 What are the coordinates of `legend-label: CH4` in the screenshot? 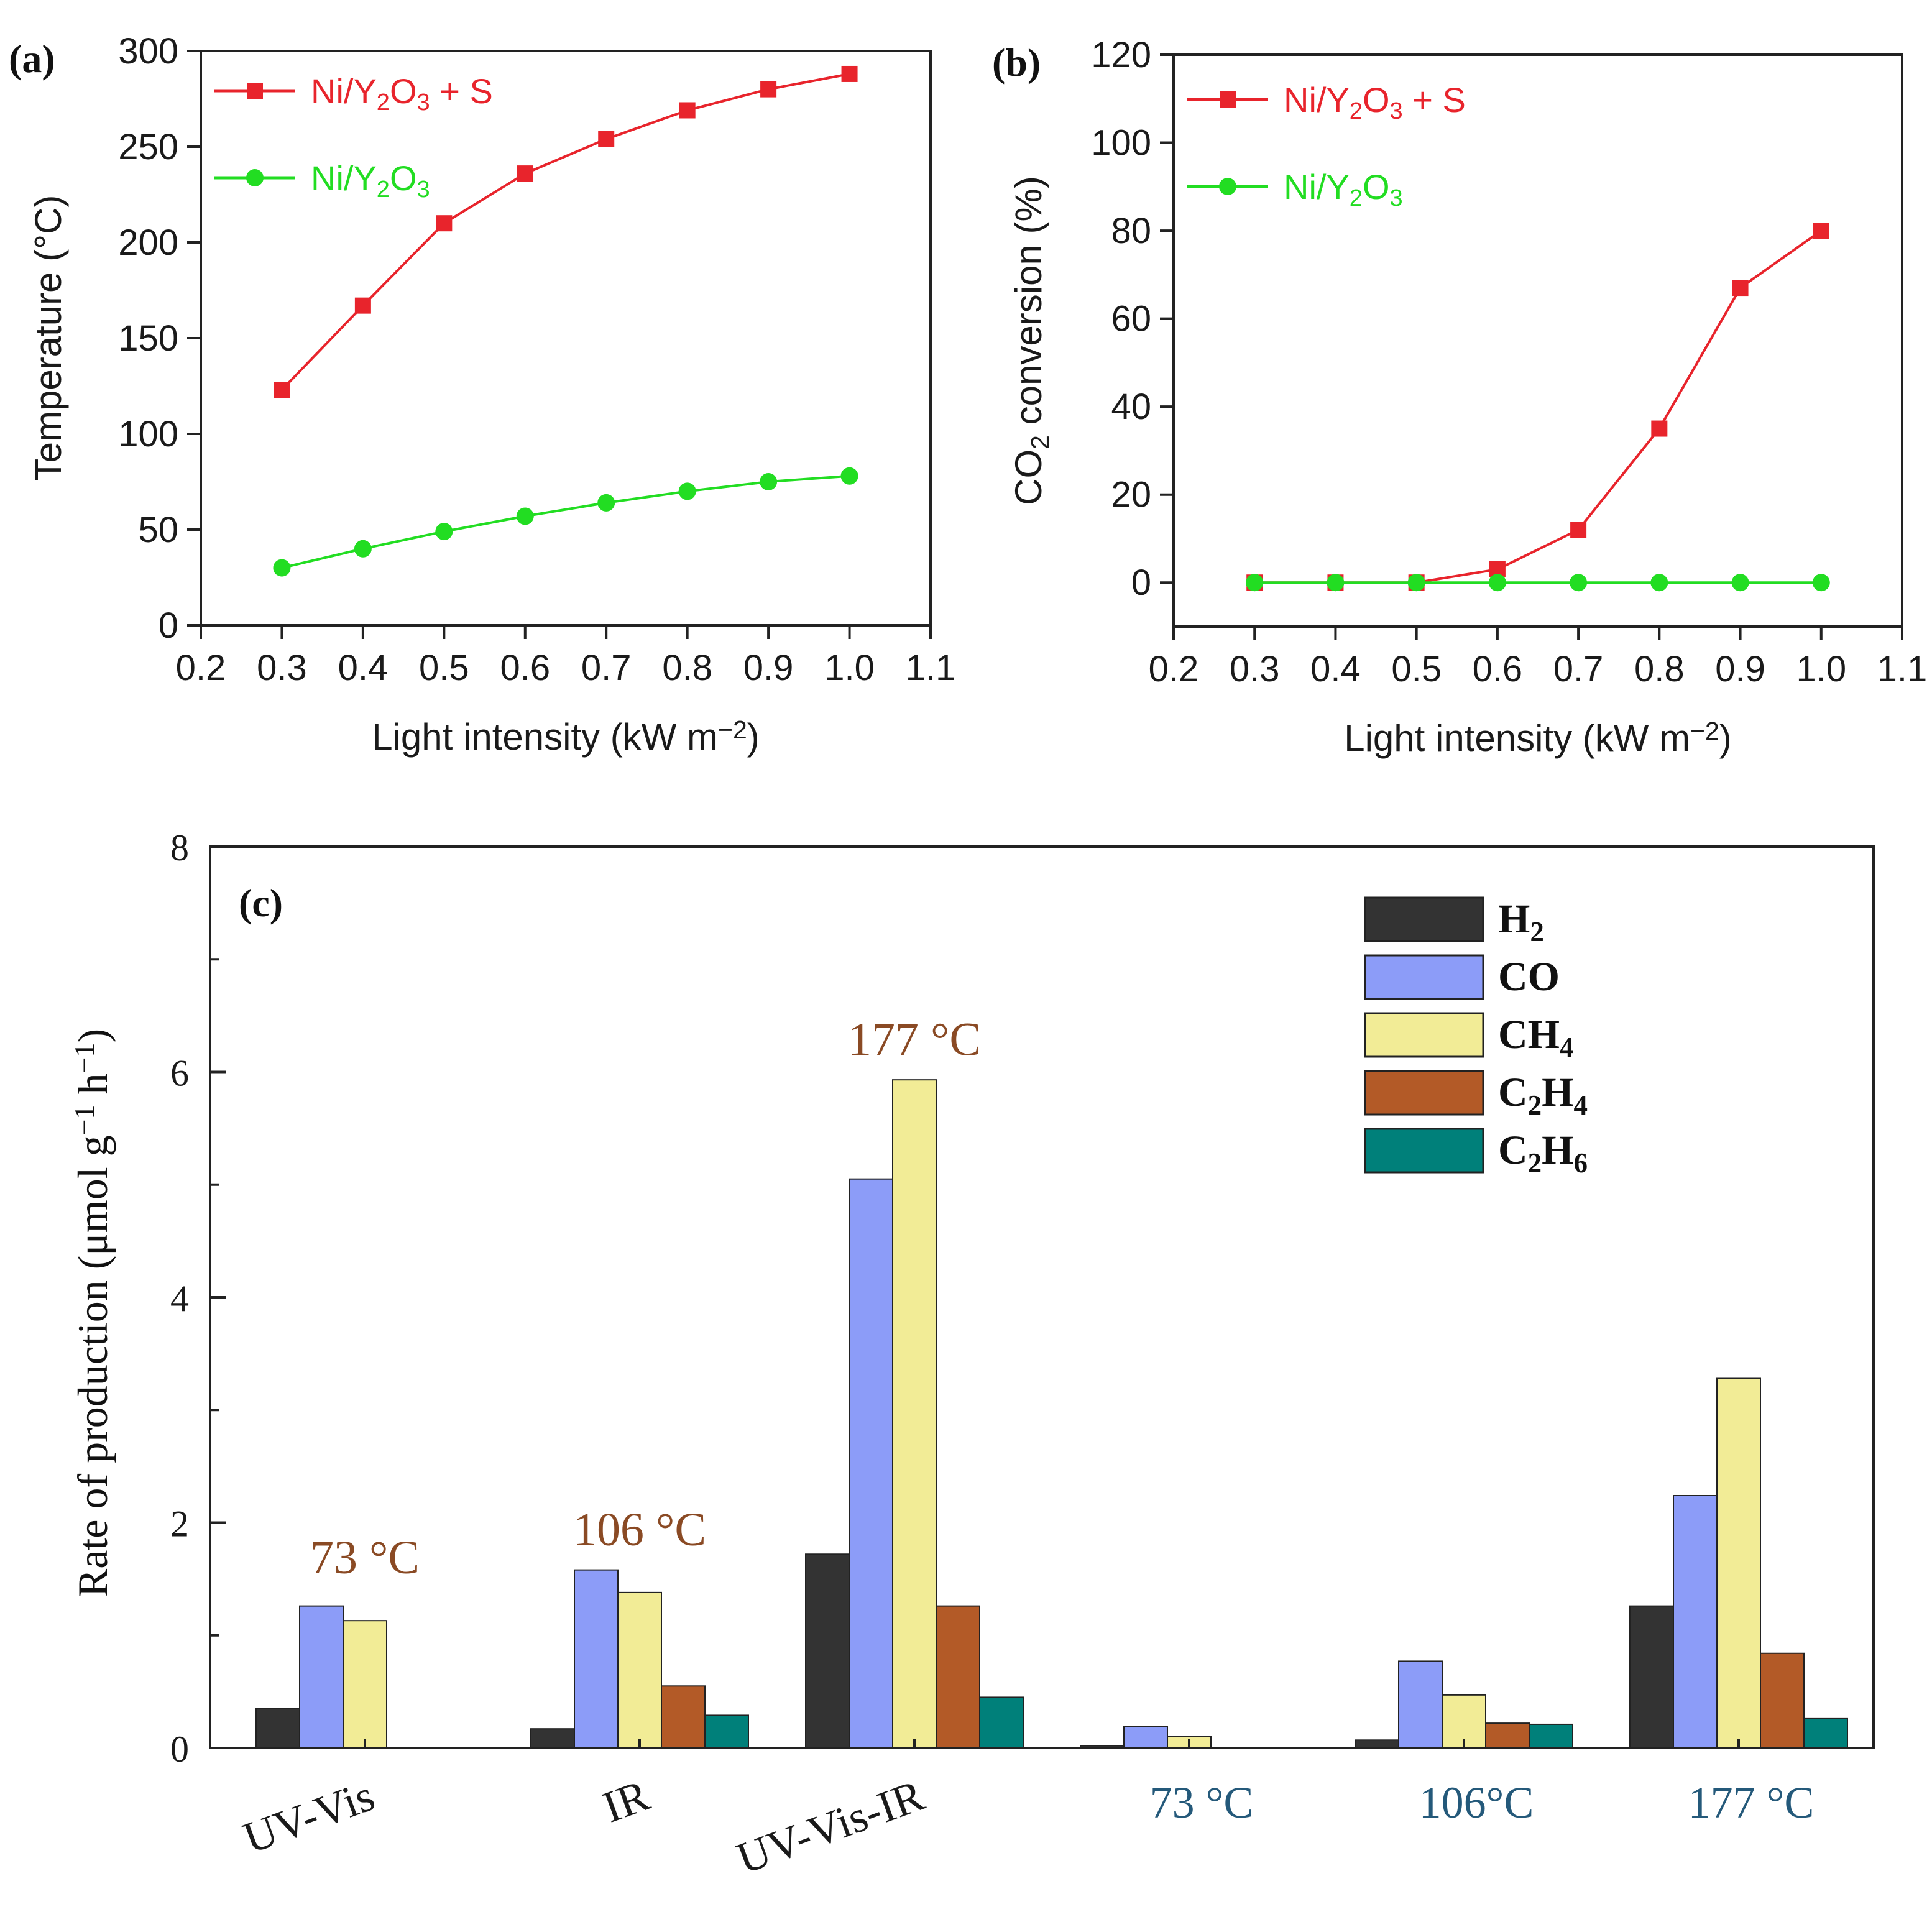 It's located at (1536, 1037).